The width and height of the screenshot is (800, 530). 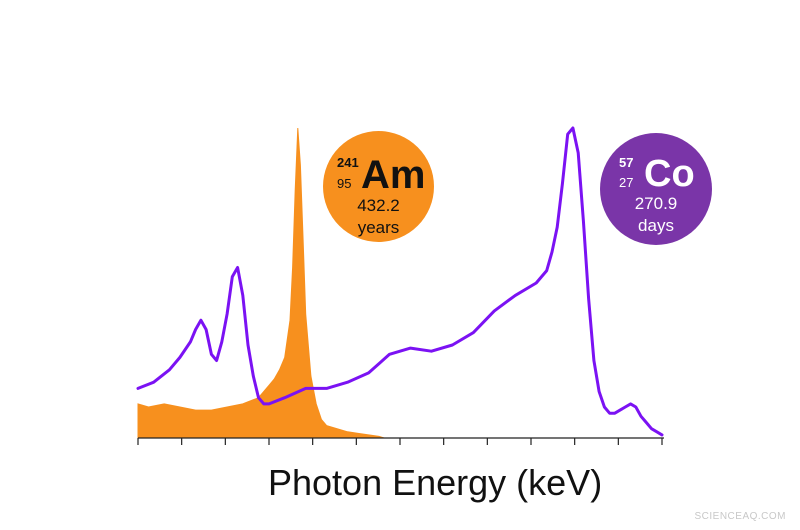 What do you see at coordinates (656, 203) in the screenshot?
I see `co-half-life-value: 270.9` at bounding box center [656, 203].